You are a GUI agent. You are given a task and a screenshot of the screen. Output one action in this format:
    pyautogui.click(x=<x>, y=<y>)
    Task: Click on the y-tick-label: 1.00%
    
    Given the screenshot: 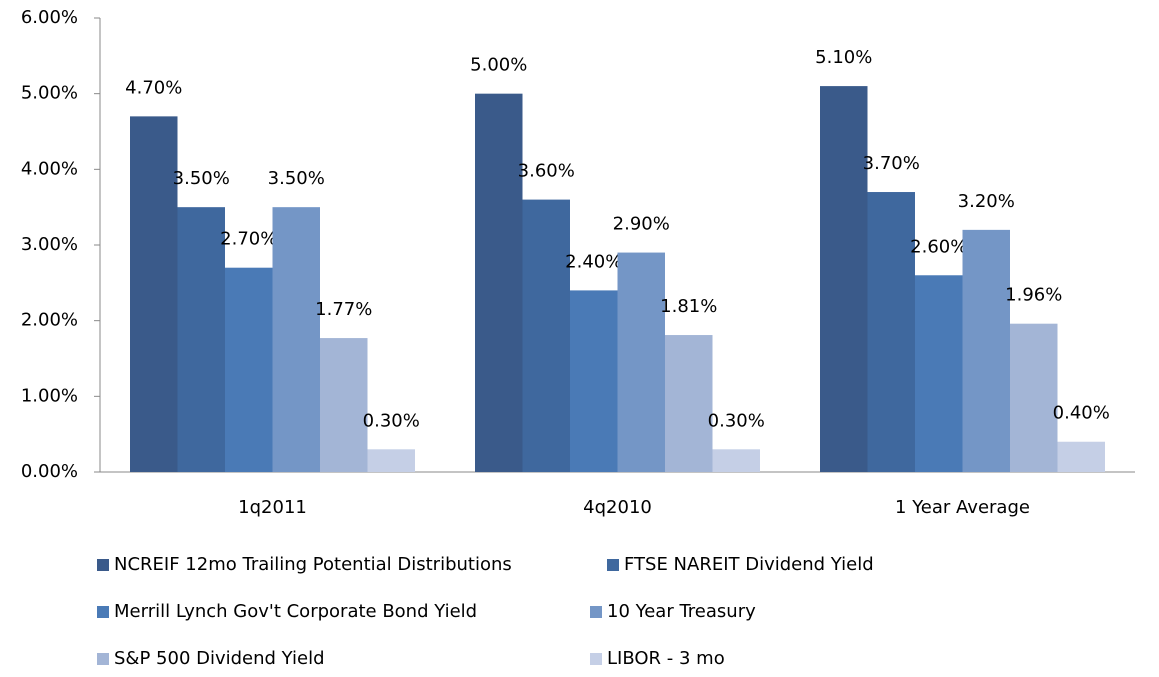 What is the action you would take?
    pyautogui.click(x=49, y=395)
    